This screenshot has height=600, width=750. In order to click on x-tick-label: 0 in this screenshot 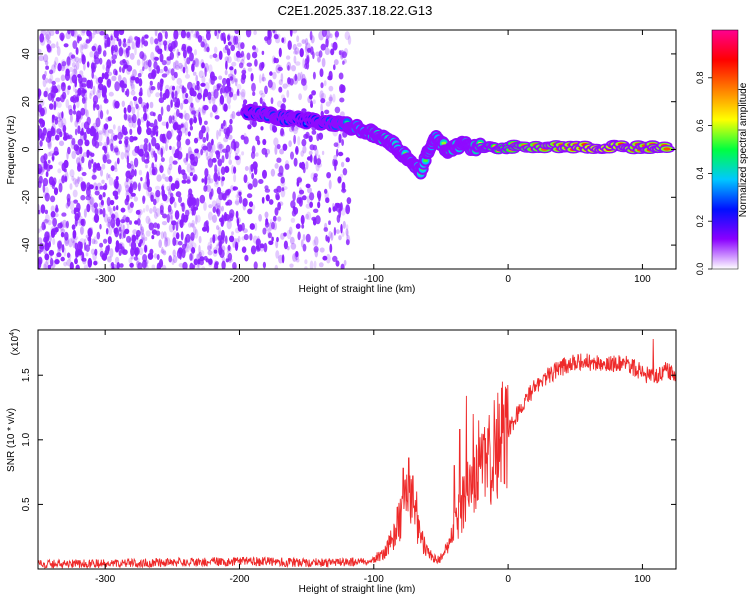, I will do `click(508, 579)`.